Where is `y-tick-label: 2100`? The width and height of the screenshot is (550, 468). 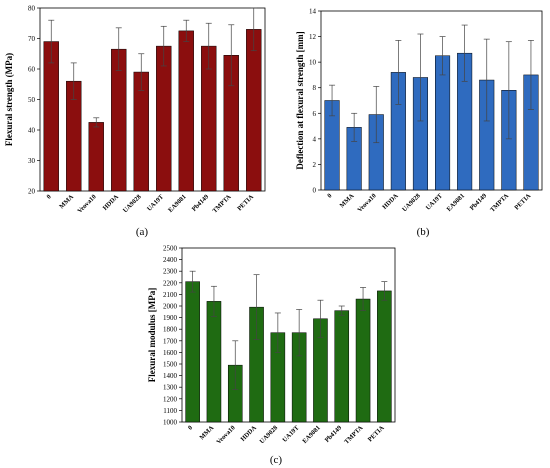
y-tick-label: 2100 is located at coordinates (170, 295).